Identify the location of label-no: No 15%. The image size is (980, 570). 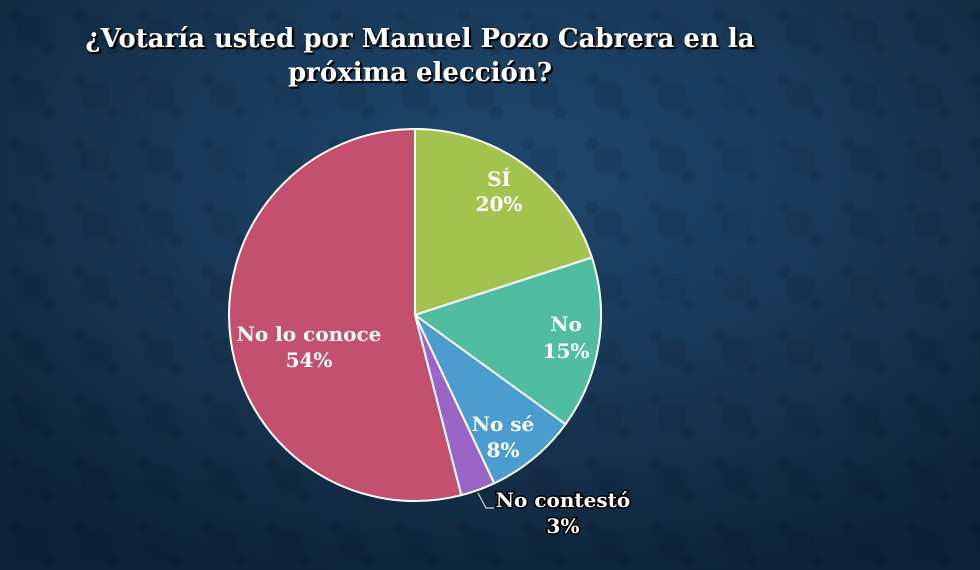
(566, 337).